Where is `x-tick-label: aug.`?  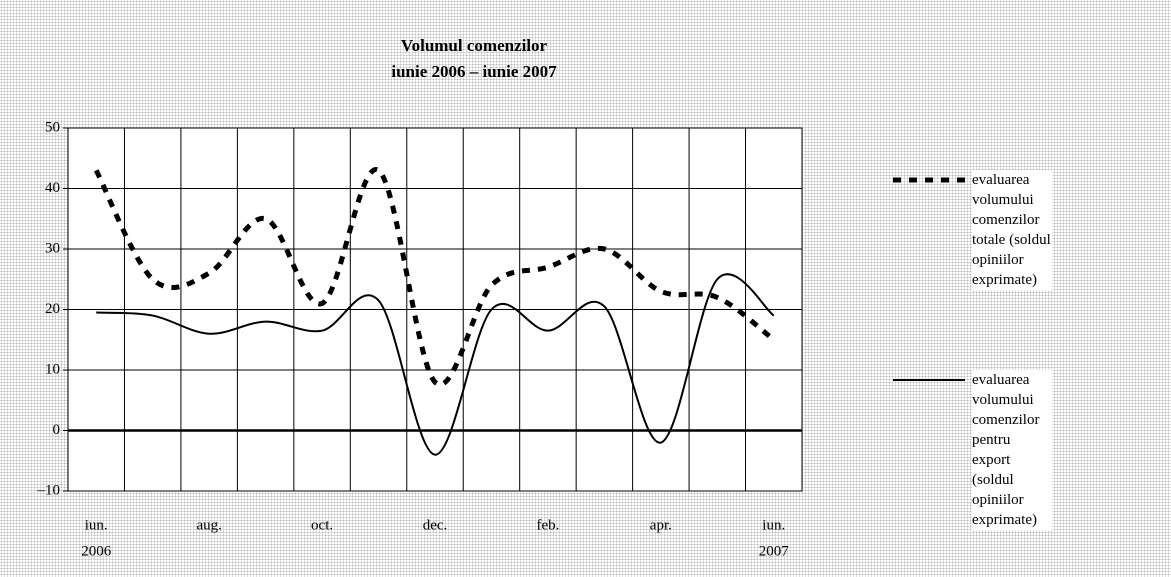 x-tick-label: aug. is located at coordinates (208, 525).